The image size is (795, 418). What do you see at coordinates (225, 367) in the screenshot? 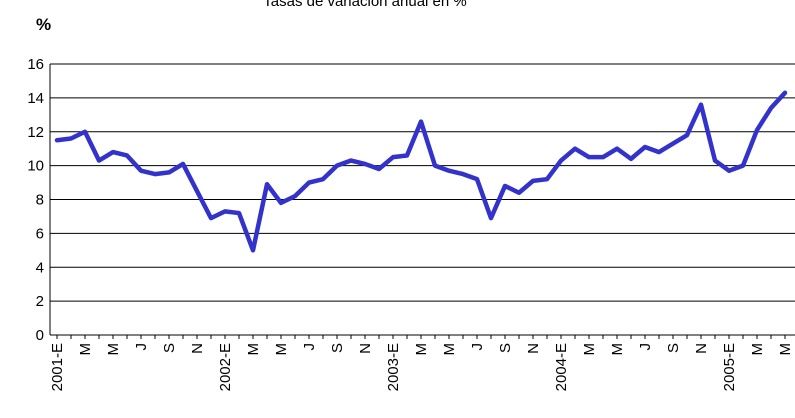
I see `x-tick-label: 2002-E` at bounding box center [225, 367].